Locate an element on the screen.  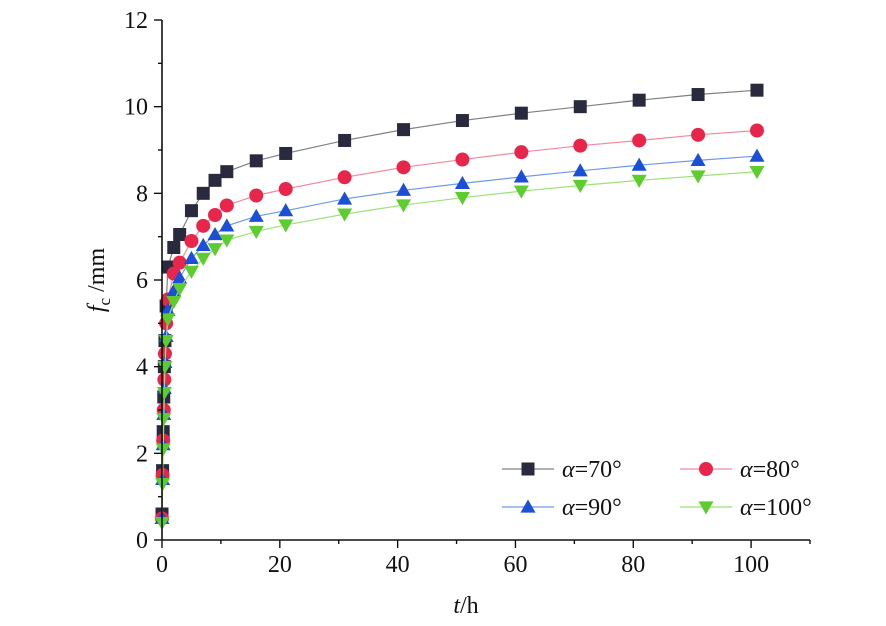
y-tick-label: 0 is located at coordinates (142, 541).